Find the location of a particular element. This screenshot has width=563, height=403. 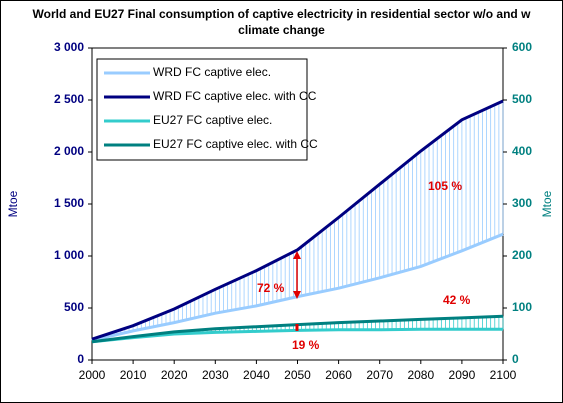

y-tick-label: 2 000 is located at coordinates (69, 151).